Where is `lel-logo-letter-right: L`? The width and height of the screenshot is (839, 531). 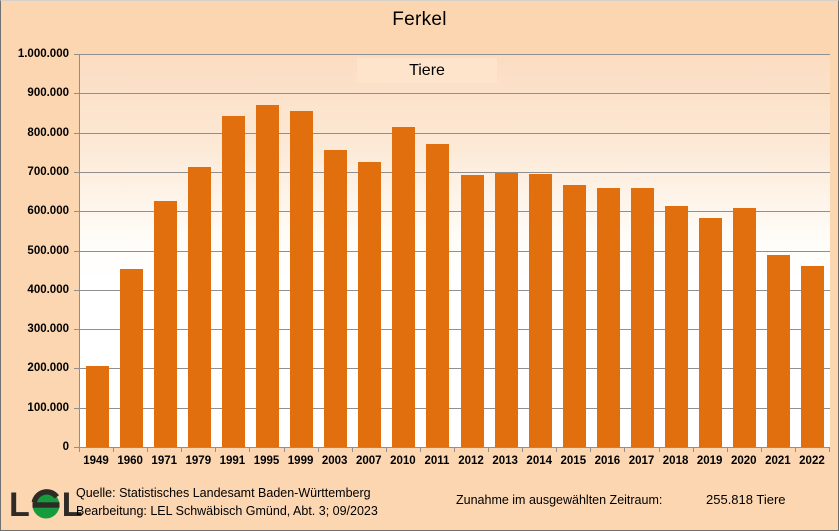
lel-logo-letter-right: L is located at coordinates (72, 505).